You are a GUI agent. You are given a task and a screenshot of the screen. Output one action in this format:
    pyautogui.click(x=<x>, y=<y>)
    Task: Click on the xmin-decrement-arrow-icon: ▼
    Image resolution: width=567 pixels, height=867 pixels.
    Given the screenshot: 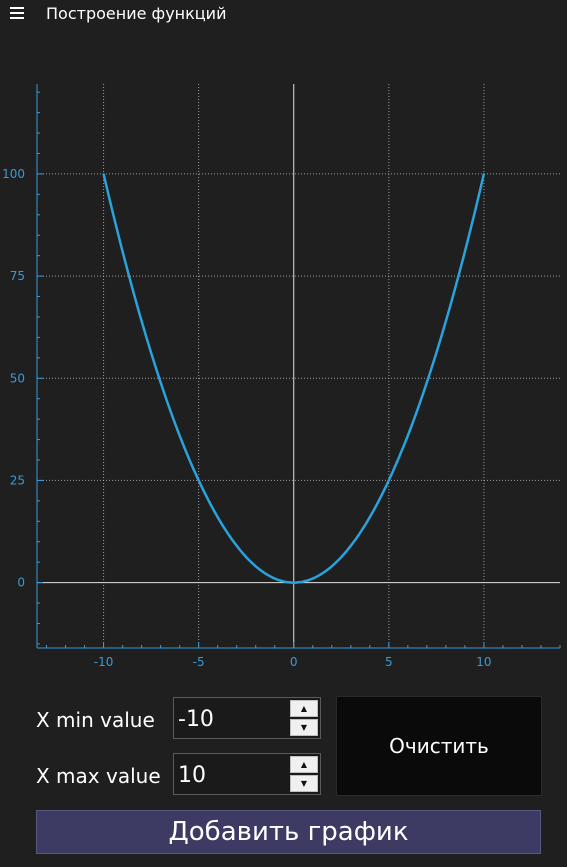 What is the action you would take?
    pyautogui.click(x=304, y=727)
    